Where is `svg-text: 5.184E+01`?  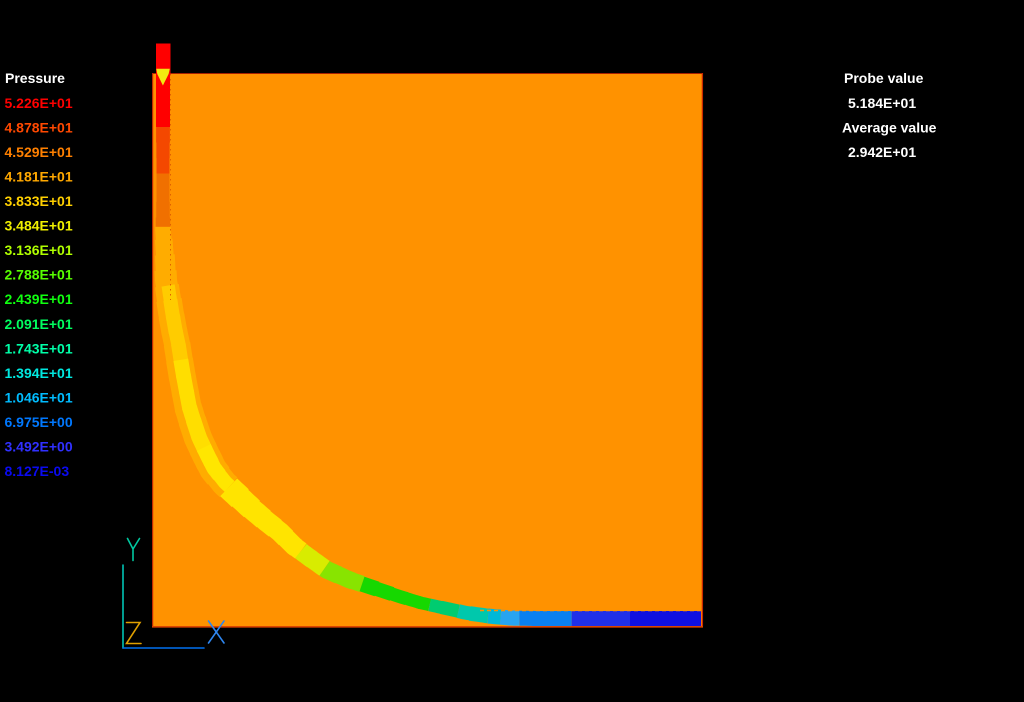
svg-text: 5.184E+01 is located at coordinates (882, 103).